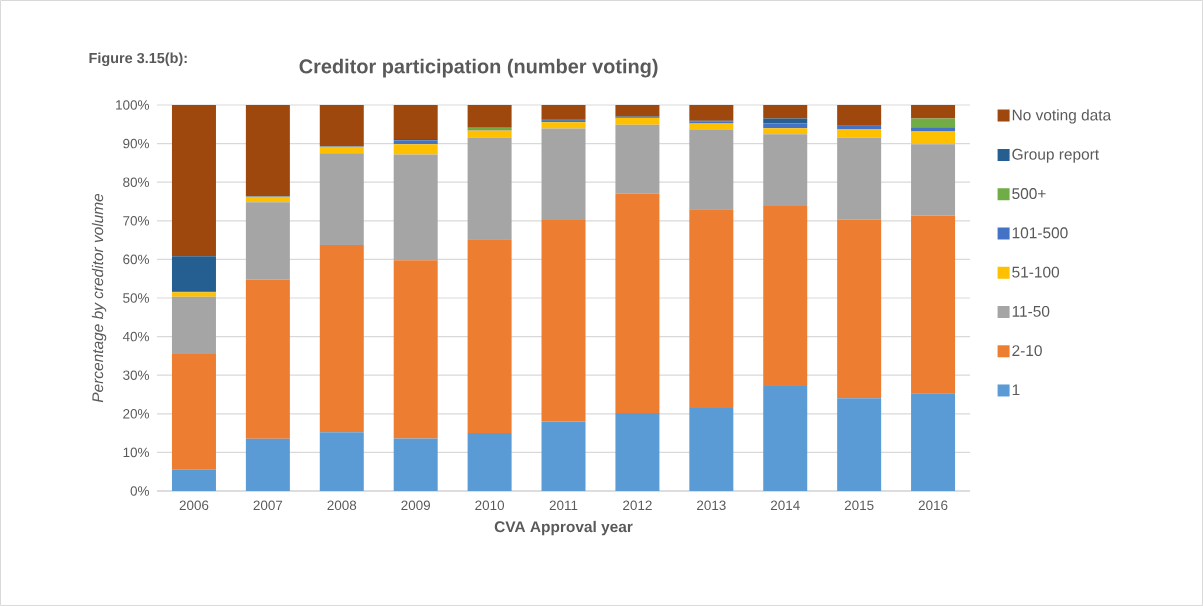  What do you see at coordinates (1040, 233) in the screenshot?
I see `legend-label: 101-500` at bounding box center [1040, 233].